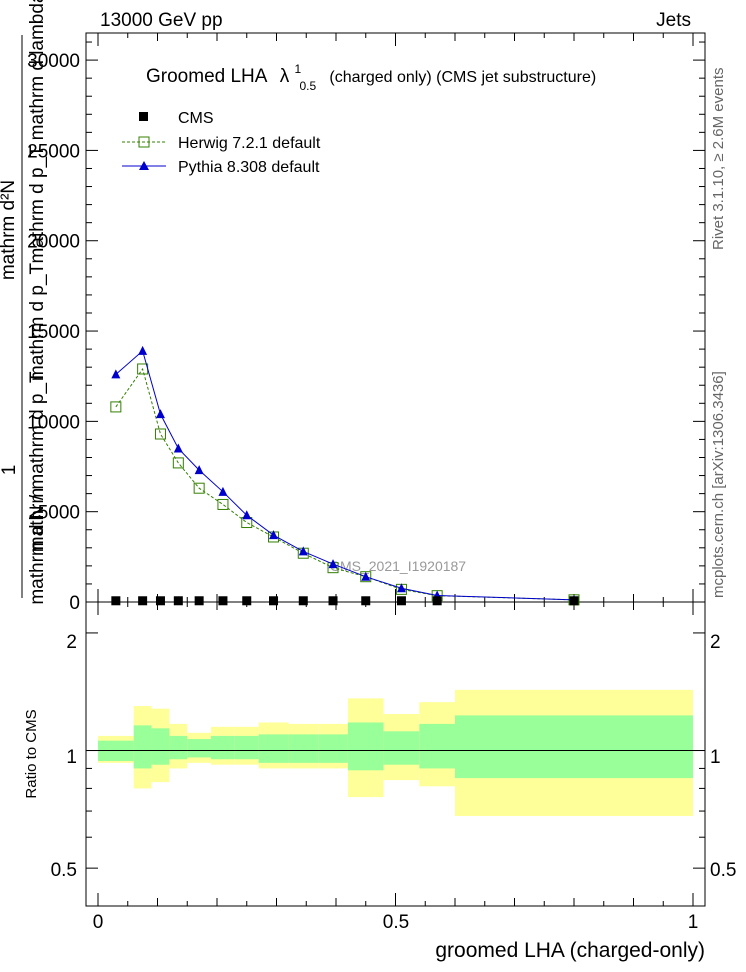 The height and width of the screenshot is (972, 746). What do you see at coordinates (396, 922) in the screenshot?
I see `xtick-05: 0.5` at bounding box center [396, 922].